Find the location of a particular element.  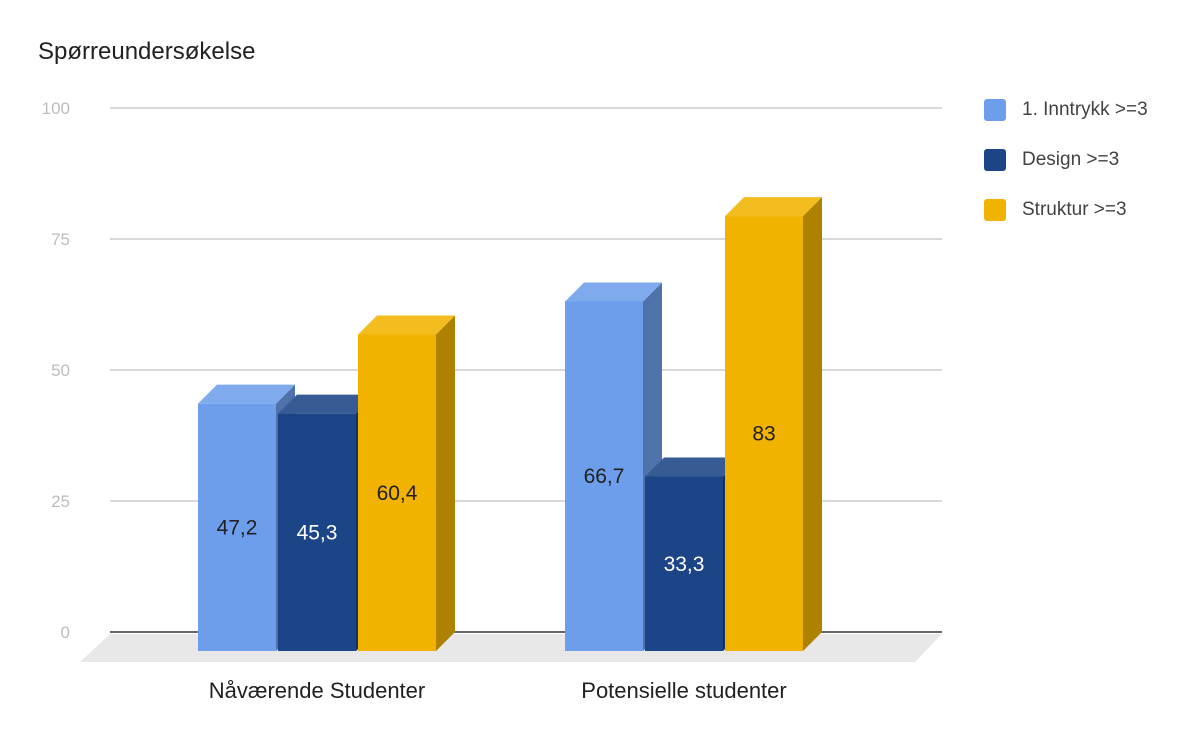

data-label: 33,3 is located at coordinates (684, 564).